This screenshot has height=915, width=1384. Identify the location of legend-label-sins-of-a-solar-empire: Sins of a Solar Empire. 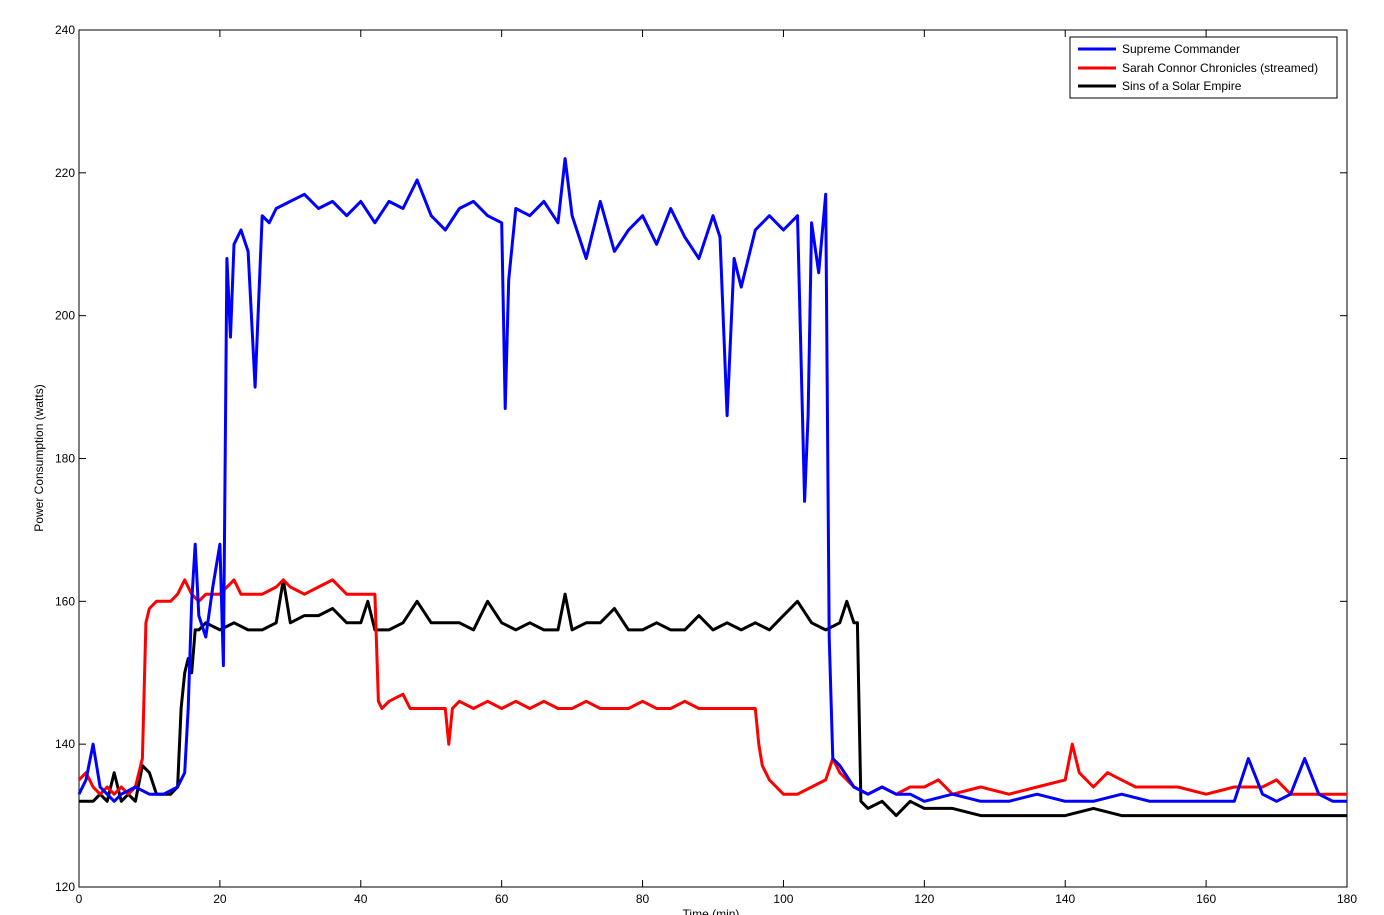
(1182, 86).